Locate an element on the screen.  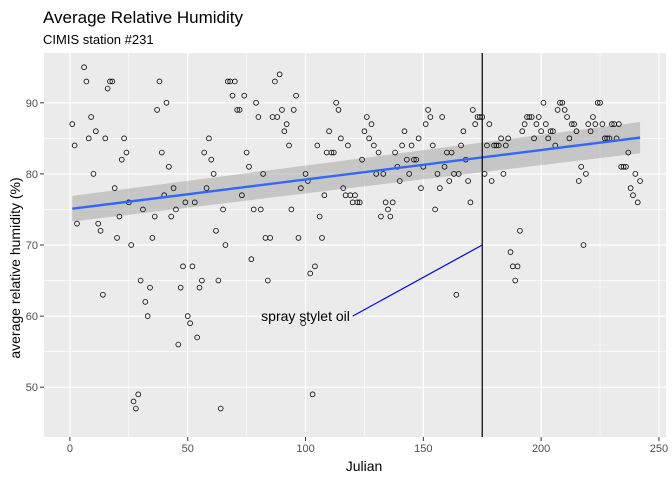
x-axis-ticks: 0 50 100 150 200 250 is located at coordinates (367, 446).